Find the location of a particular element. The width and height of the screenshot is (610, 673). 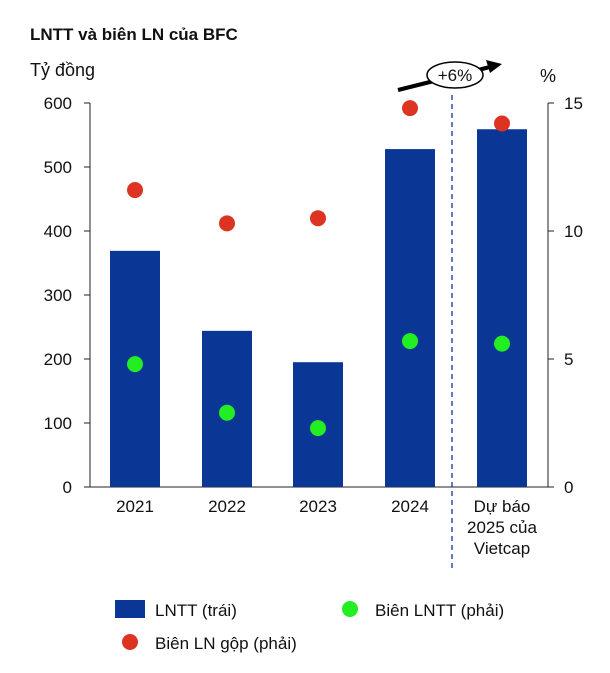

x-tick-label: 2024 is located at coordinates (410, 506).